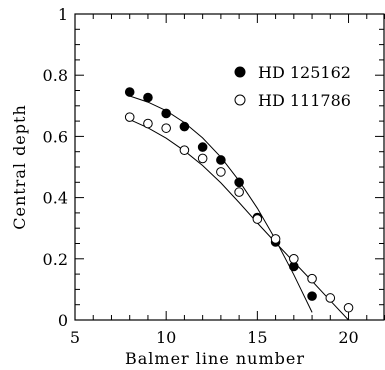 The width and height of the screenshot is (385, 370). What do you see at coordinates (304, 72) in the screenshot?
I see `legend-label: HD 125162` at bounding box center [304, 72].